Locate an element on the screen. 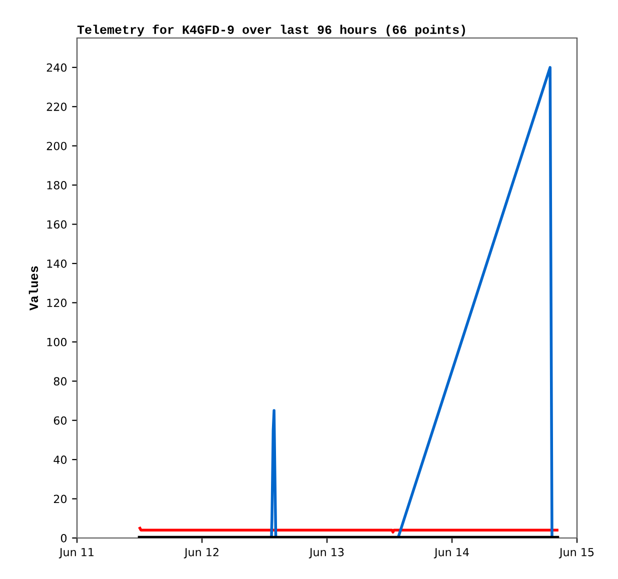  y-tick-label: 200 is located at coordinates (56, 146).